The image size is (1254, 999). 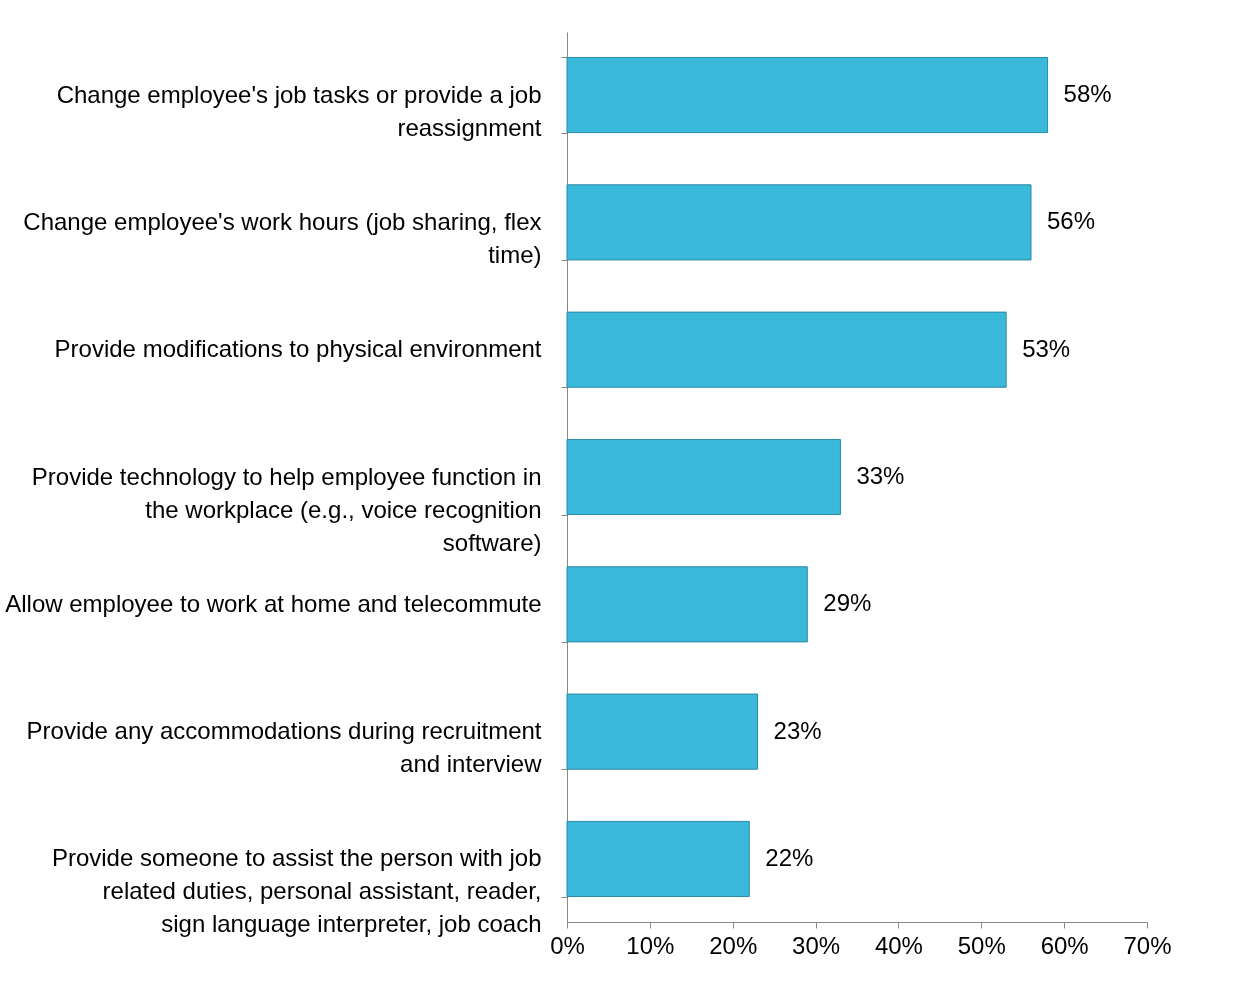 What do you see at coordinates (296, 891) in the screenshot?
I see `y-tick-label: Provide someone to assist the person with job related duties, personal assistant, reader, sign language interpreter, job coach` at bounding box center [296, 891].